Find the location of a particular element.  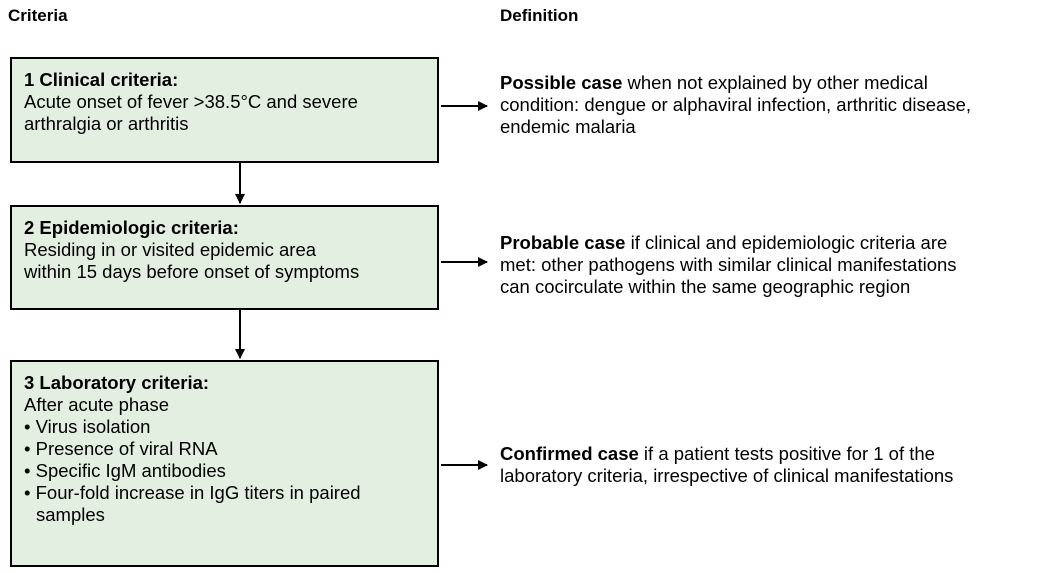

box-text-line: within 15 days before onset of symptoms is located at coordinates (192, 271).